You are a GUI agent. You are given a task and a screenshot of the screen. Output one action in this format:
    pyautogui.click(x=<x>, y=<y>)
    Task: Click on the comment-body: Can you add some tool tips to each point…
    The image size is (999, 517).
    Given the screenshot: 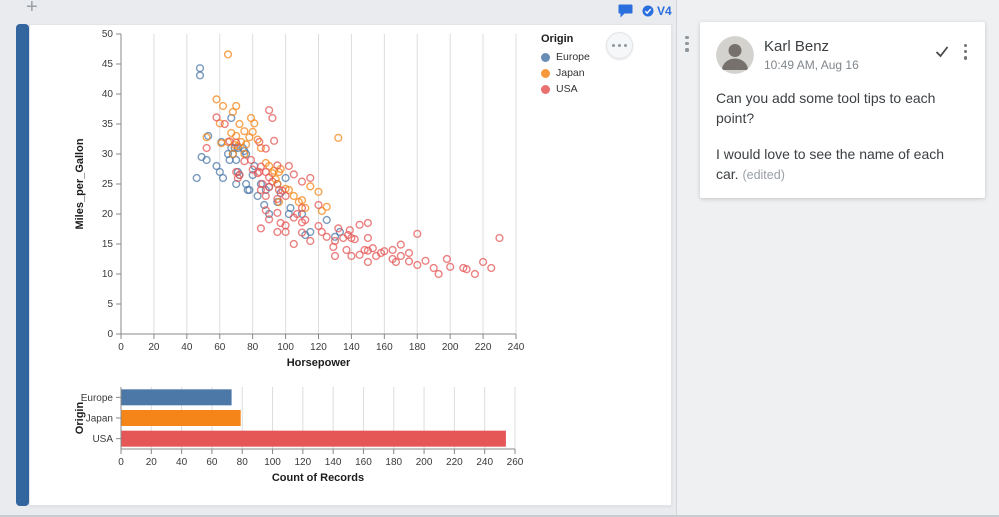 What is the action you would take?
    pyautogui.click(x=842, y=136)
    